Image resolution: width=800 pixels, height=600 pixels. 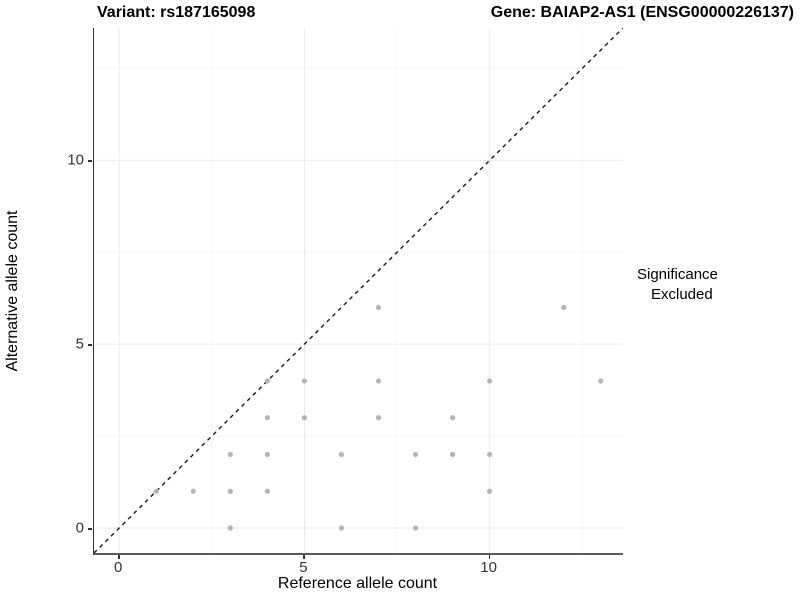 What do you see at coordinates (79, 344) in the screenshot?
I see `y-tick-label: 5` at bounding box center [79, 344].